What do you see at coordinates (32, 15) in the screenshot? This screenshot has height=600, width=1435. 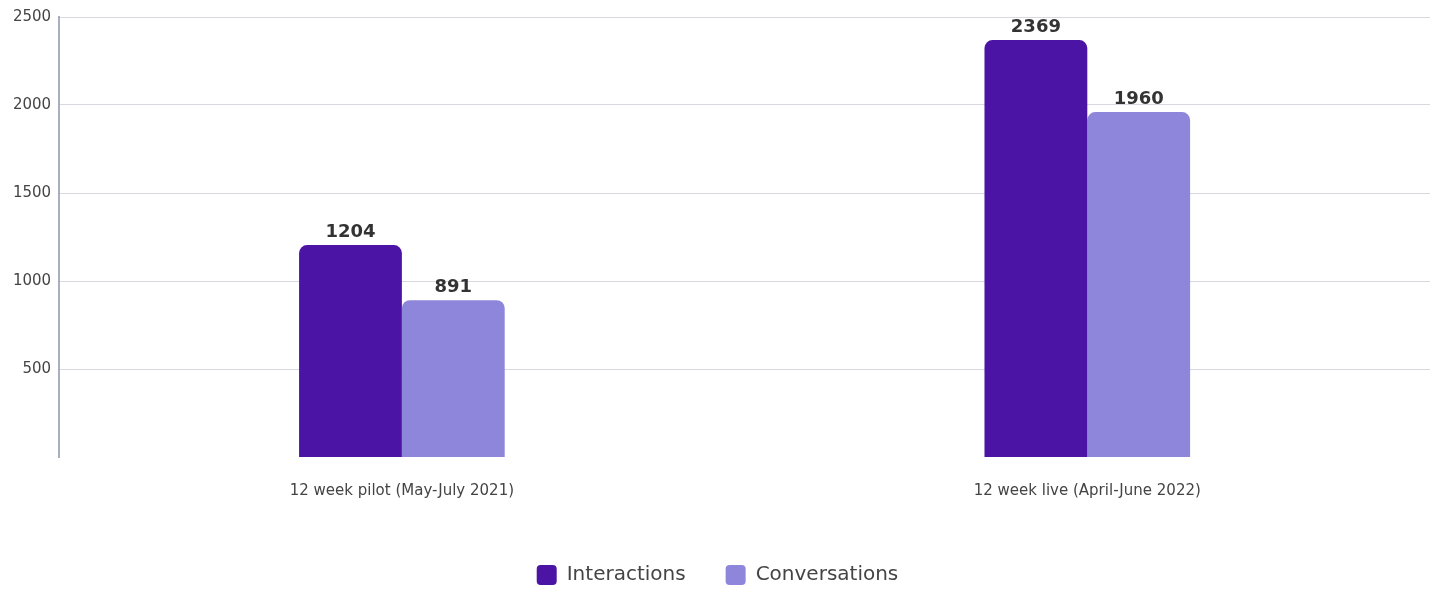 I see `y-tick-label: 2500` at bounding box center [32, 15].